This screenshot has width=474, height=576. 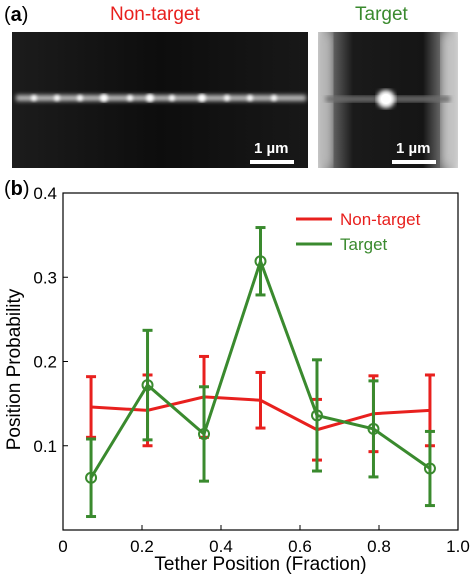 What do you see at coordinates (413, 148) in the screenshot?
I see `target-scale-label: 1 µm` at bounding box center [413, 148].